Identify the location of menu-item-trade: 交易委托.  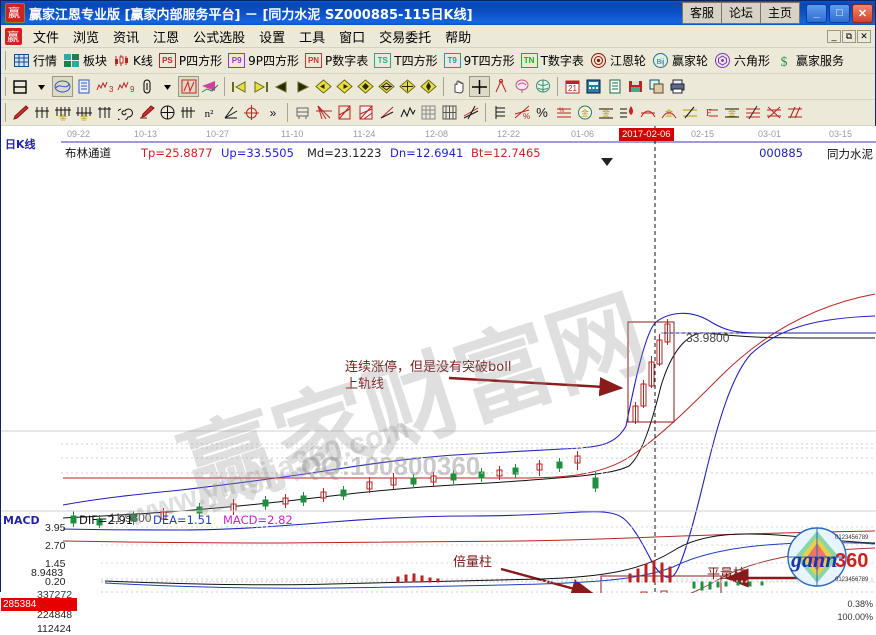
(405, 38).